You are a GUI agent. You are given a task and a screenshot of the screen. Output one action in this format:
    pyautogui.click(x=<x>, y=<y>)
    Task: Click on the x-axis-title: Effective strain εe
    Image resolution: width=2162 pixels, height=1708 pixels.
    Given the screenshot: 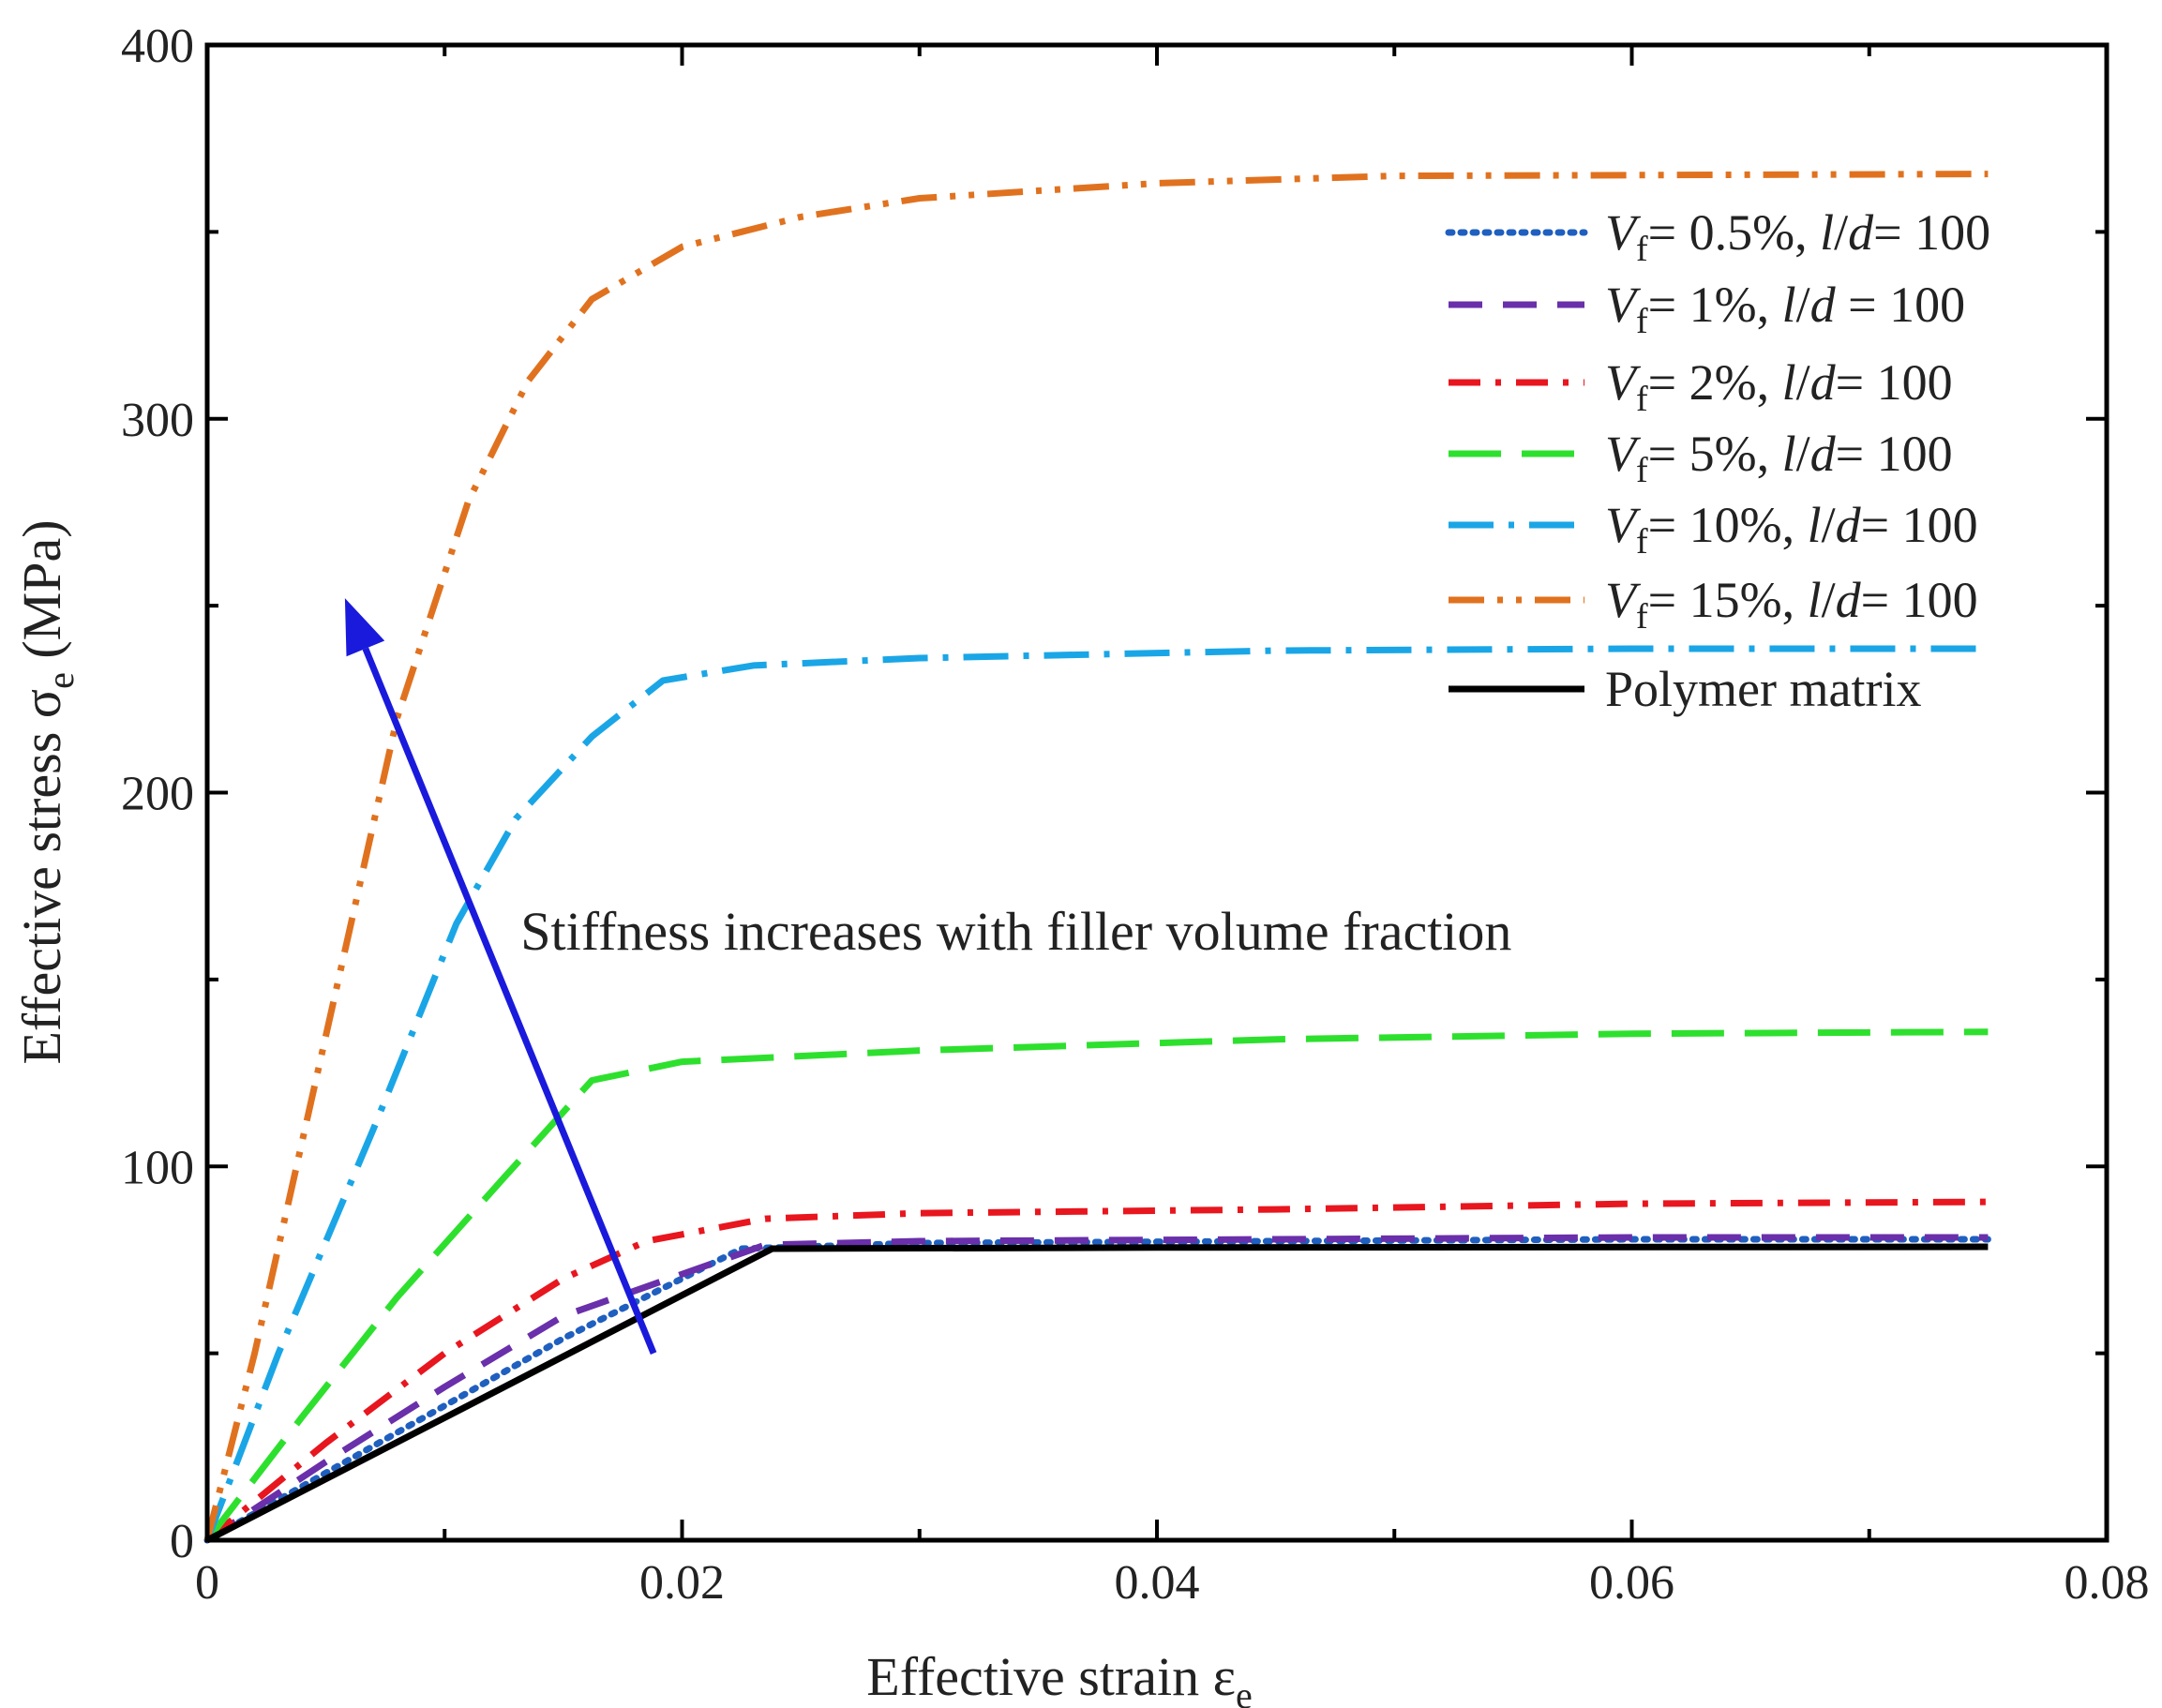 What is the action you would take?
    pyautogui.click(x=1059, y=1677)
    